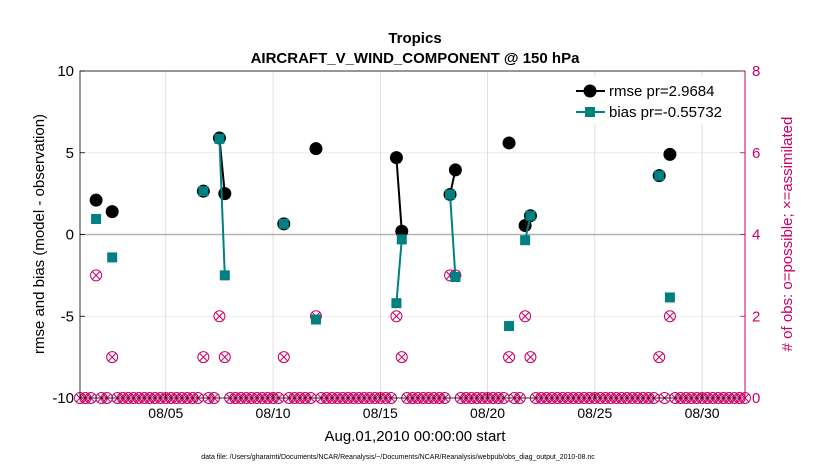  I want to click on chart-subtitle: AIRCRAFT_V_WIND_COMPONENT @ 150 hPa, so click(416, 58).